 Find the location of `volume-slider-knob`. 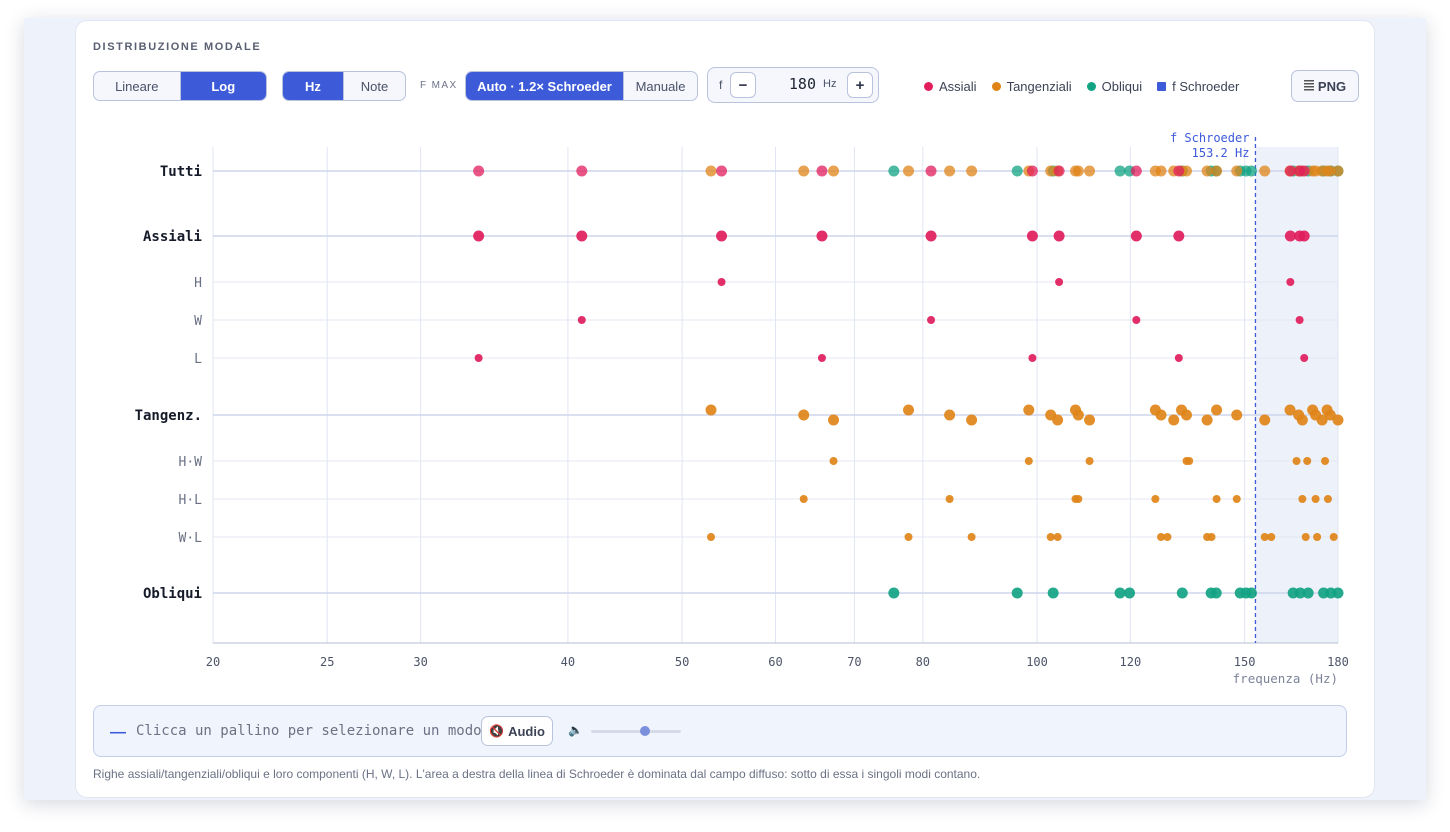

volume-slider-knob is located at coordinates (645, 731).